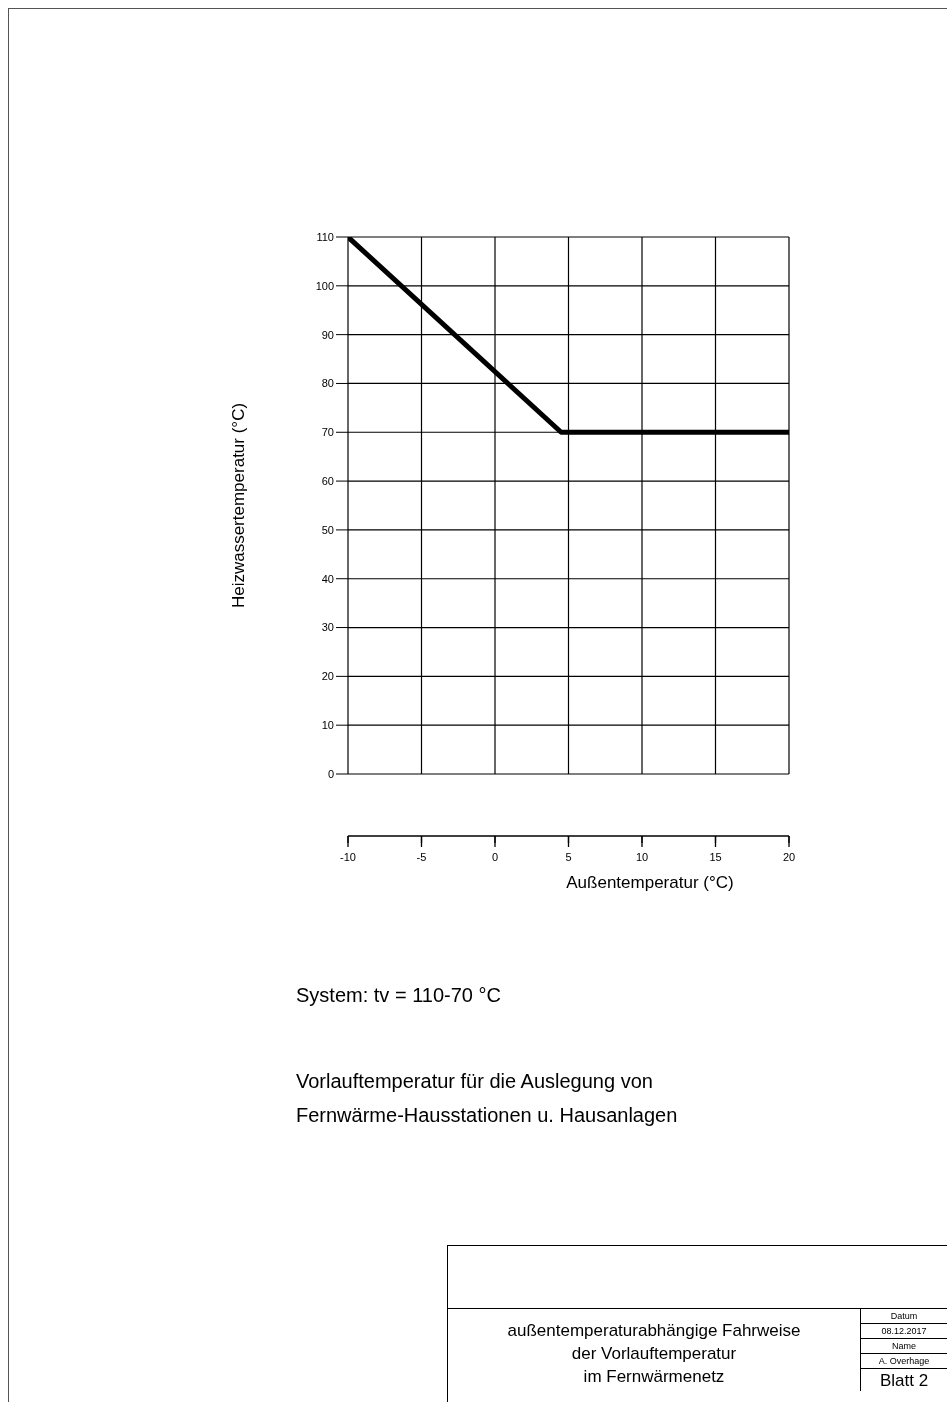 The width and height of the screenshot is (947, 1402). I want to click on y-tick-label: 110, so click(325, 236).